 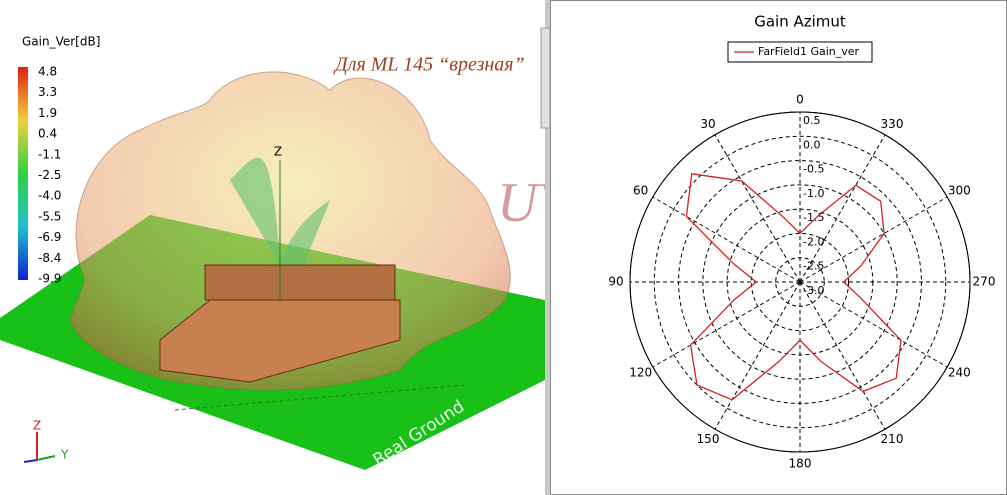 I want to click on colorbar-title: Gain_Ver[dB], so click(x=61, y=42).